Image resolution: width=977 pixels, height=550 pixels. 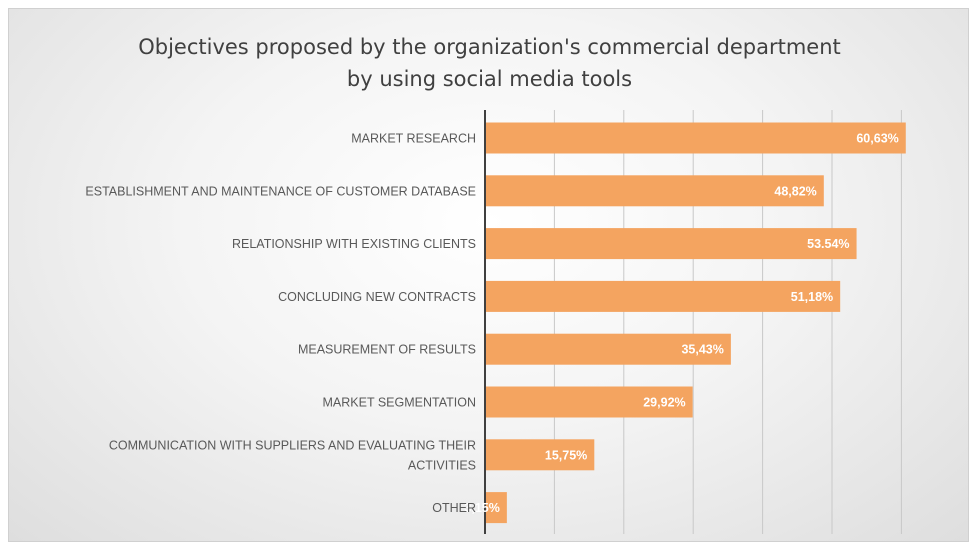 I want to click on category-label: CONCLUDING NEW CONTRACTS, so click(x=377, y=297).